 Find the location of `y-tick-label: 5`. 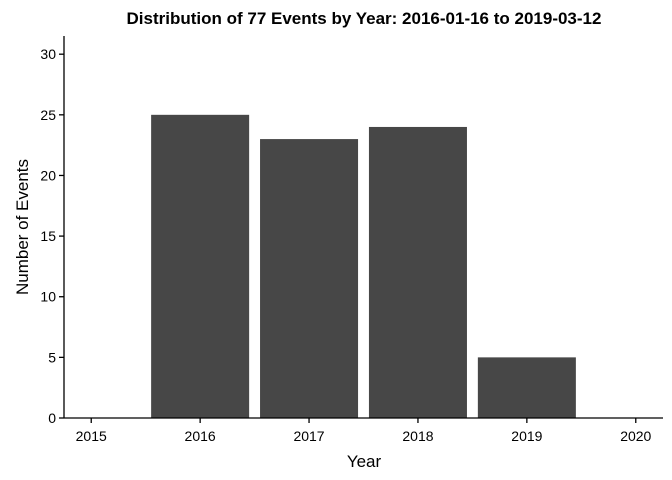

y-tick-label: 5 is located at coordinates (52, 357).